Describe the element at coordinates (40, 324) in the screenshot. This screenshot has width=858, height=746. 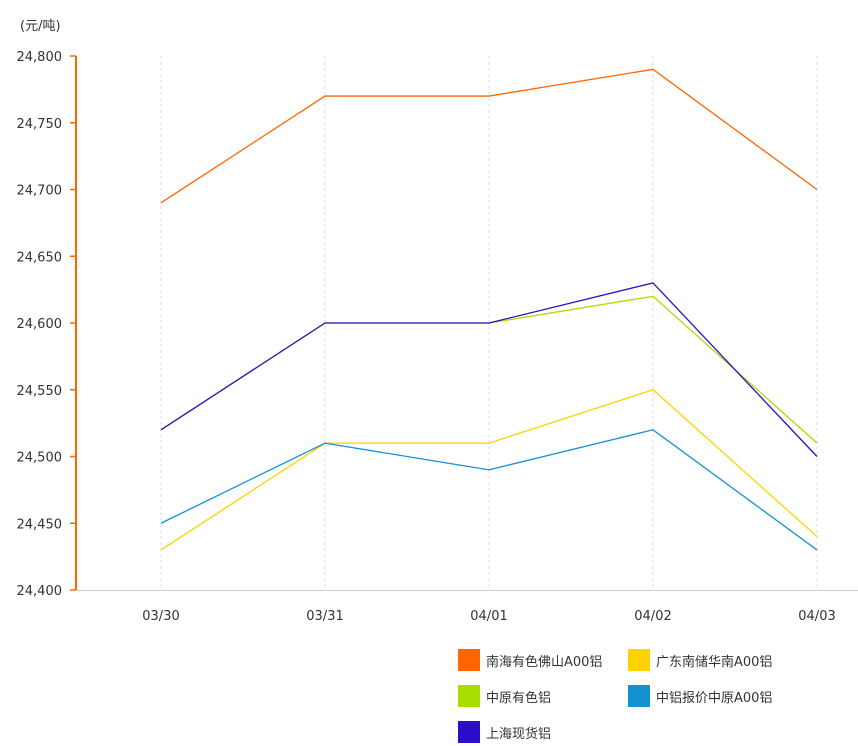
I see `y-tick-label: 24,600` at that location.